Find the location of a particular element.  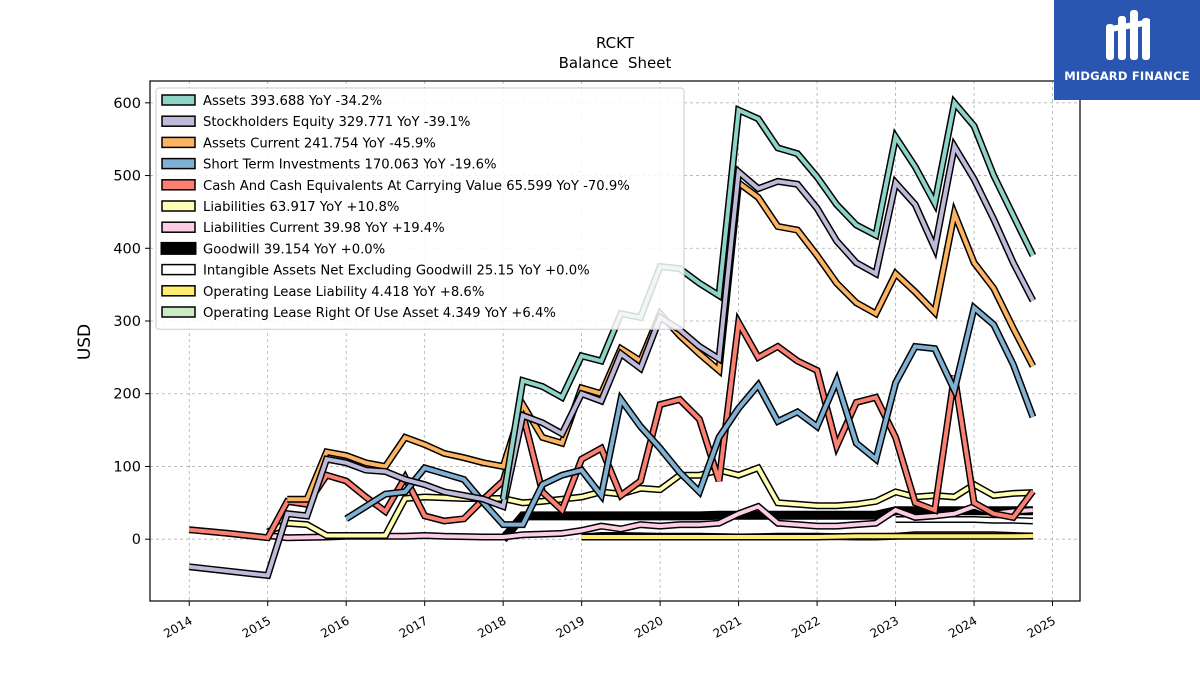

brand-mark-icon is located at coordinates (1128, 35).